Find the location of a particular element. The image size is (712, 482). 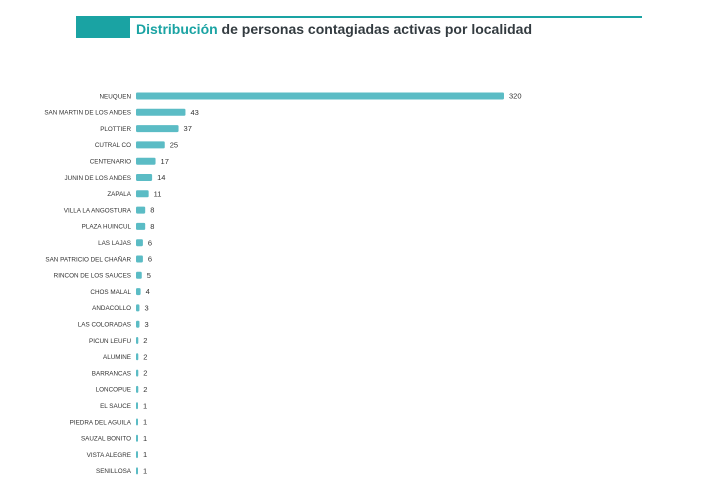

bar-zapala is located at coordinates (142, 194).